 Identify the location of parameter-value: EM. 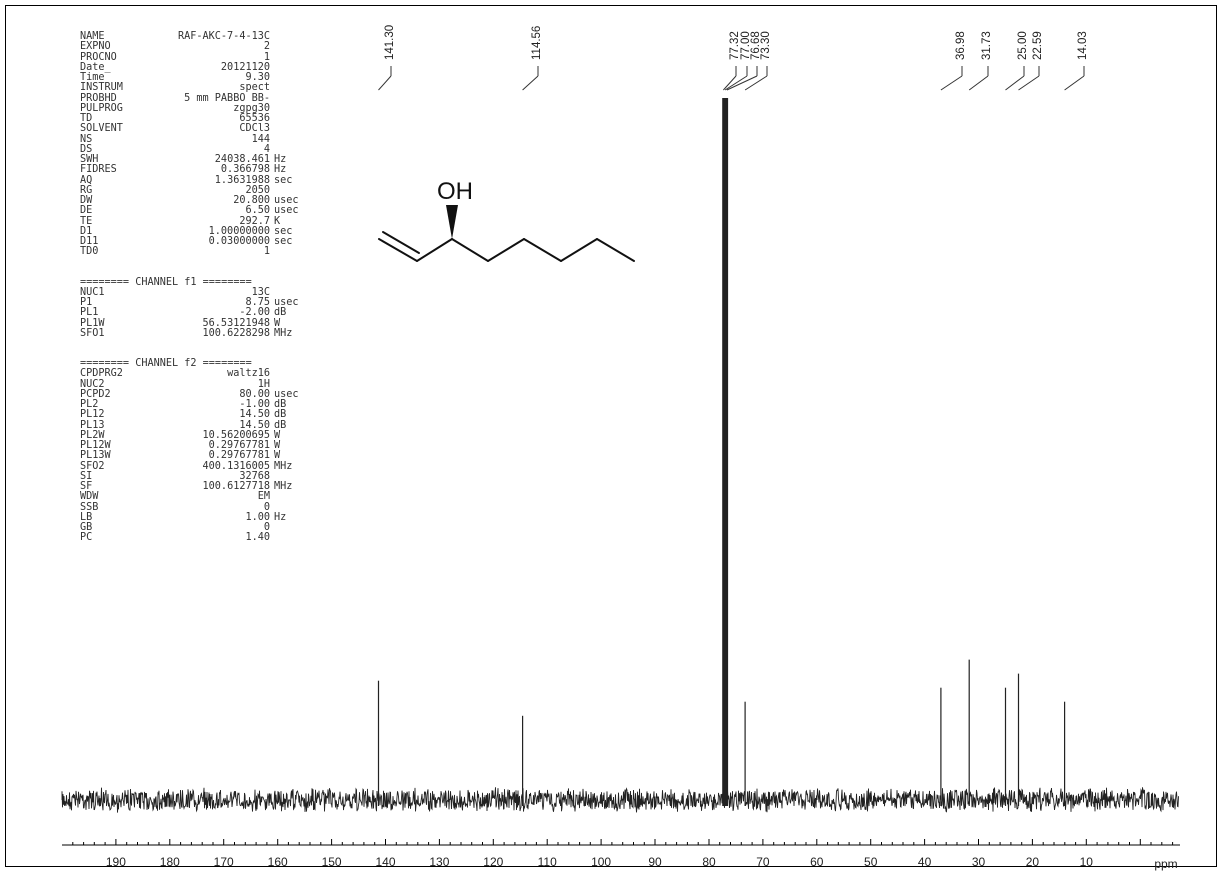
(263, 497).